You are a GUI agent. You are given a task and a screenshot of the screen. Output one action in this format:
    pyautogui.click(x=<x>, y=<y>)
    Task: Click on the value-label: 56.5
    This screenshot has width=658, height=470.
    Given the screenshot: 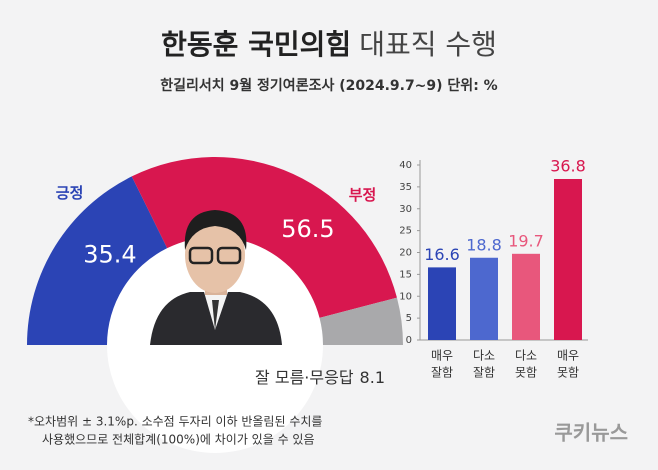 What is the action you would take?
    pyautogui.click(x=307, y=229)
    